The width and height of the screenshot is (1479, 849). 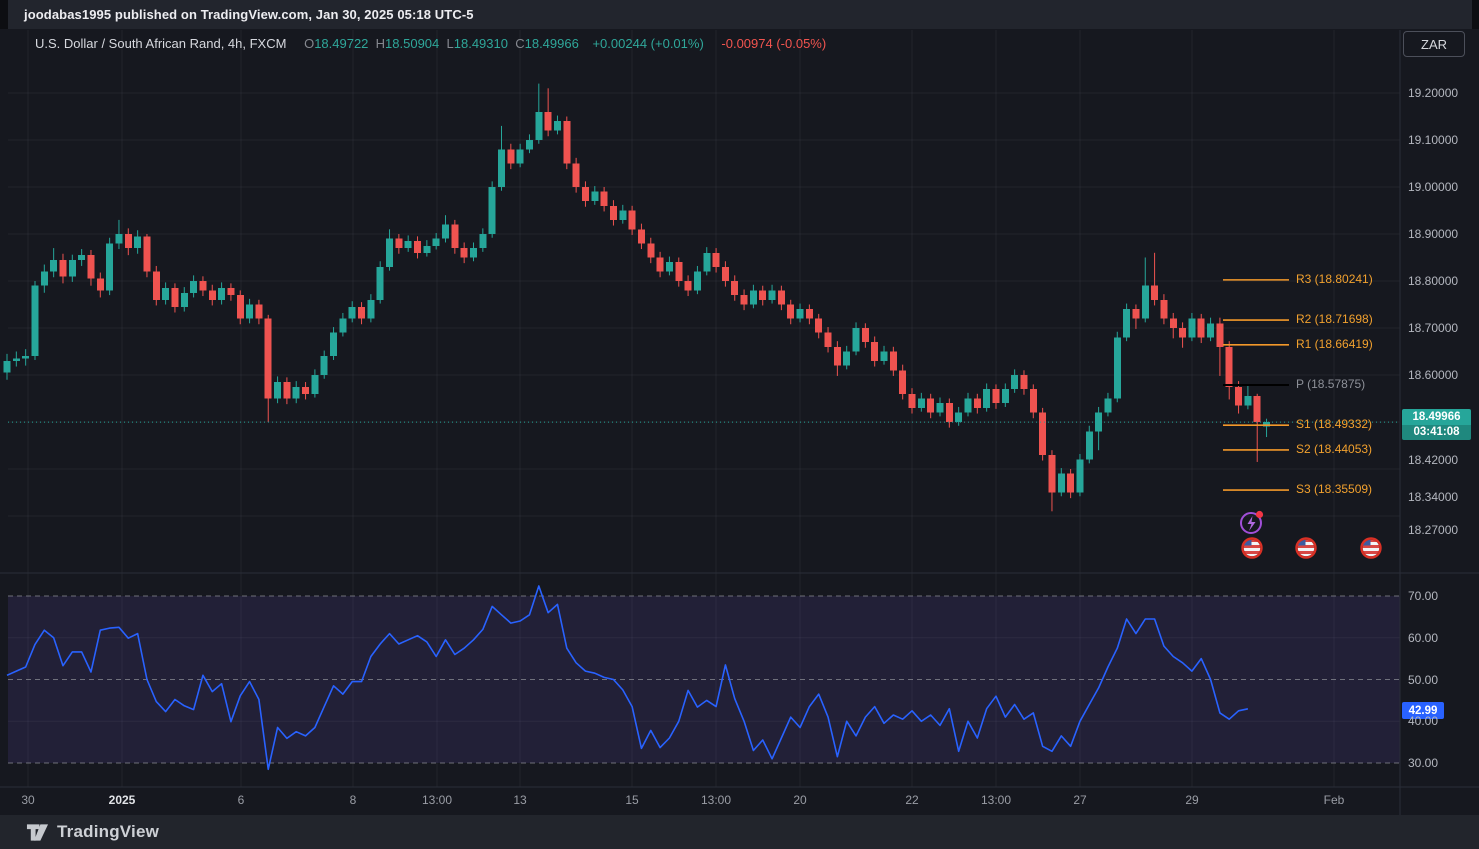 What do you see at coordinates (1331, 383) in the screenshot?
I see `pivot-label-p: P (18.57875)` at bounding box center [1331, 383].